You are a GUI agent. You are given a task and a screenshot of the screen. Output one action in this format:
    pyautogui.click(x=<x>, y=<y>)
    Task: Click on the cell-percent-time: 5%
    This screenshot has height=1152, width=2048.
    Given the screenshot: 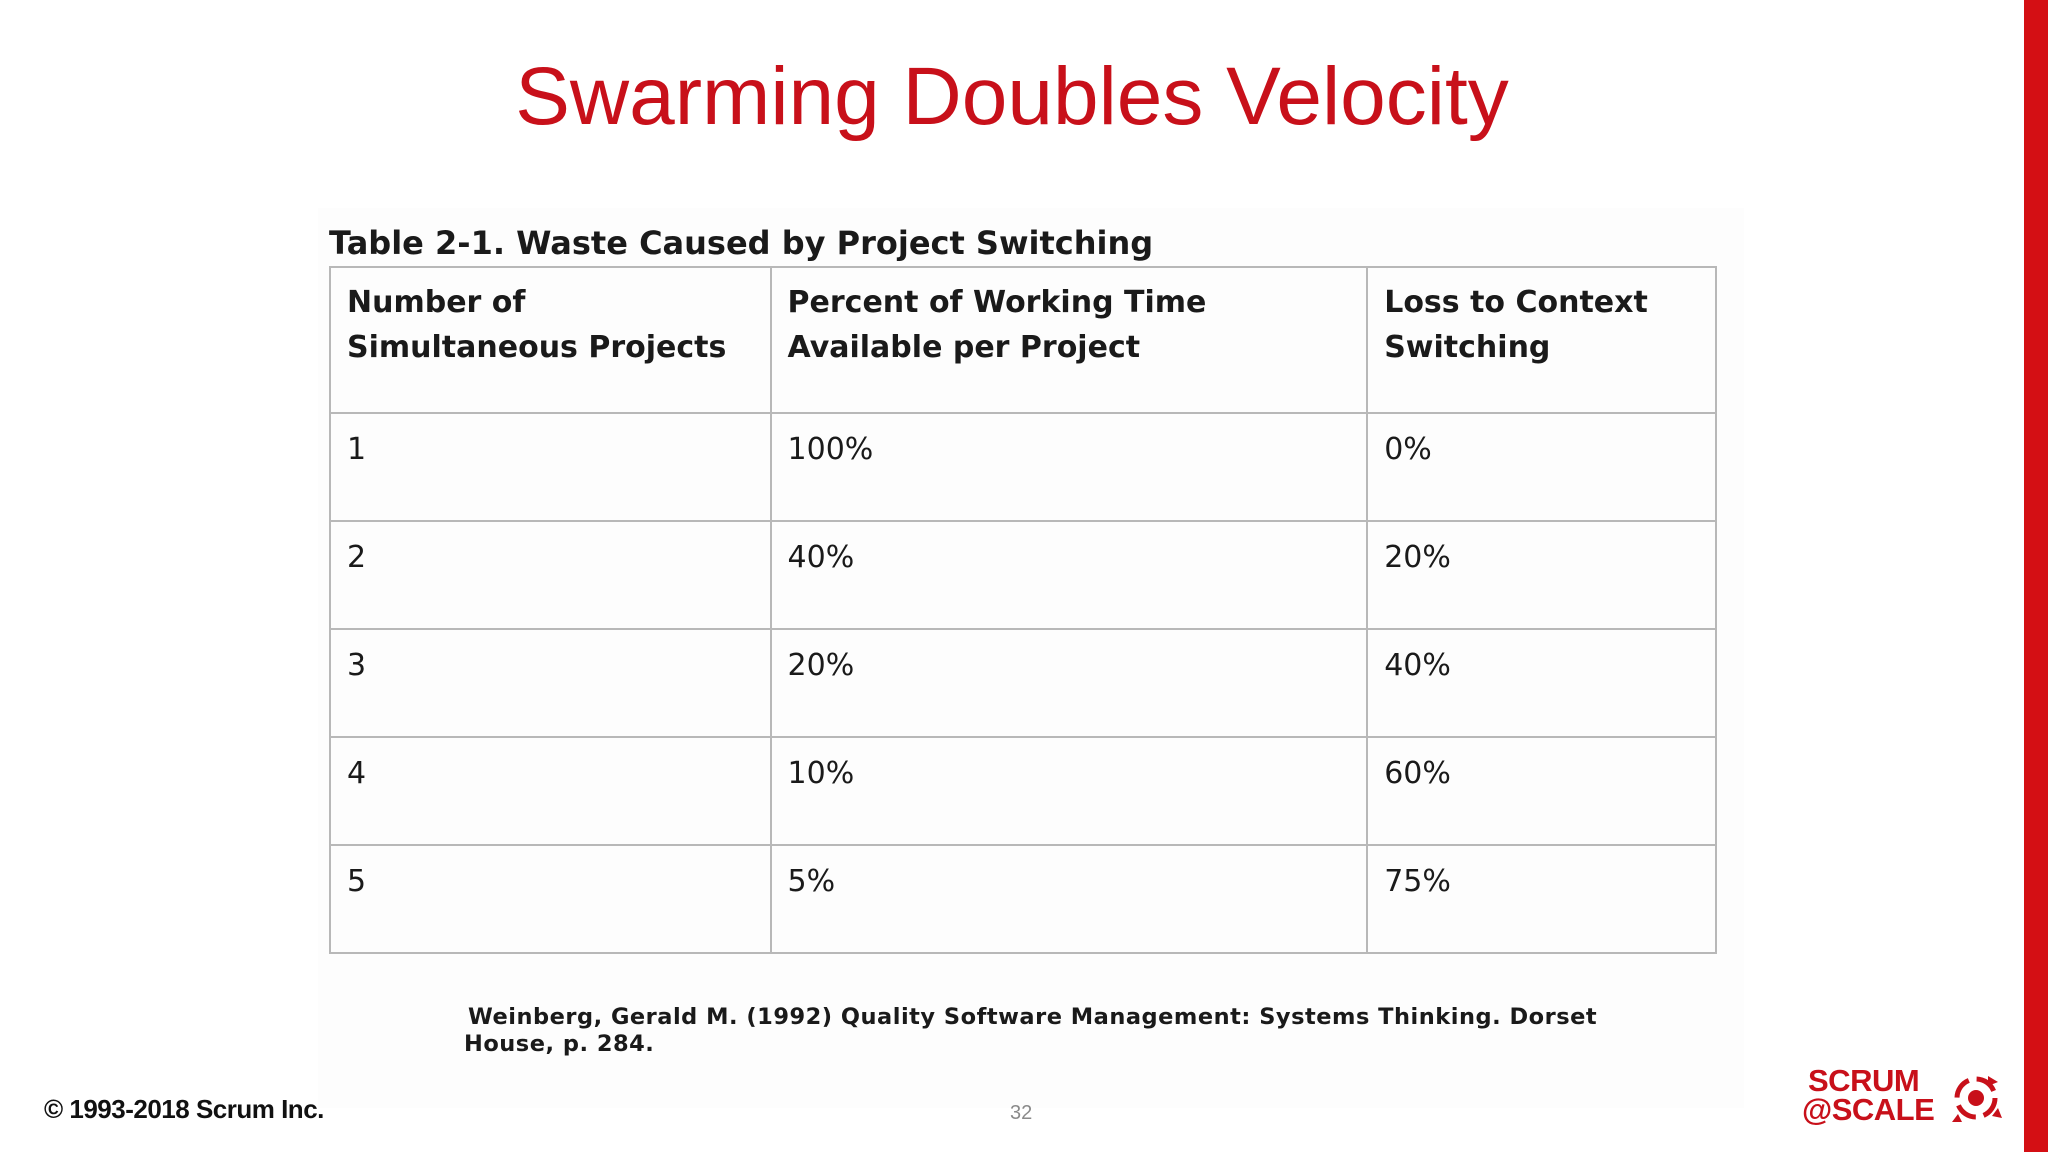 What is the action you would take?
    pyautogui.click(x=1069, y=899)
    